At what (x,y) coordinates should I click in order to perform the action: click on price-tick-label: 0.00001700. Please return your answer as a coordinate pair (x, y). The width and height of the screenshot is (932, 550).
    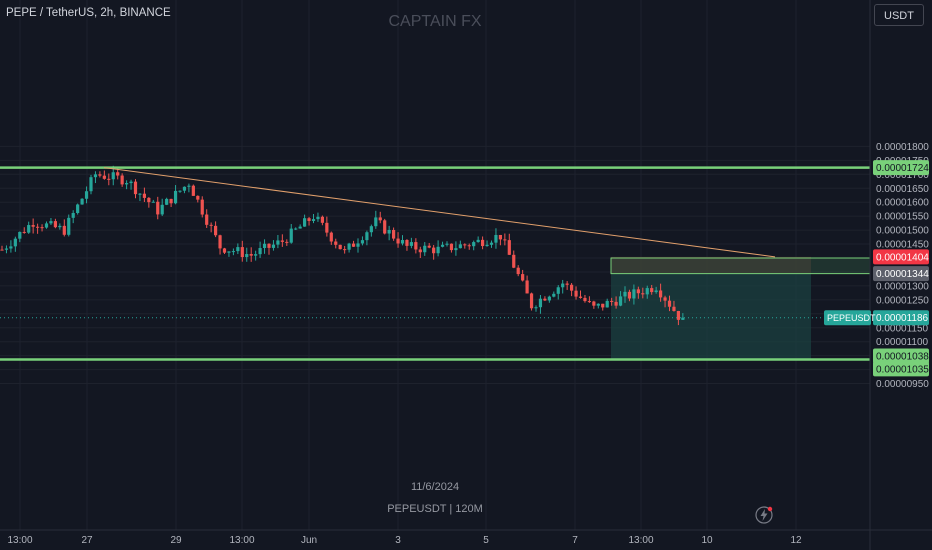
    Looking at the image, I should click on (902, 175).